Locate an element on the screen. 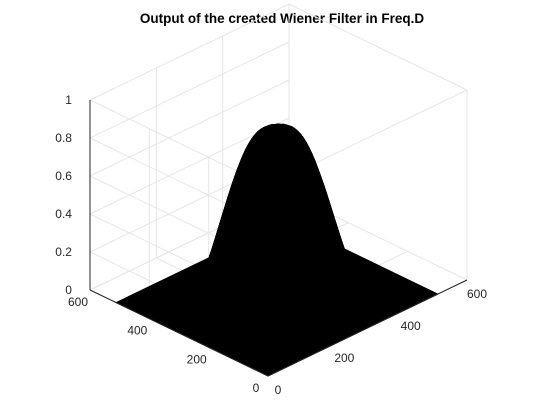 The height and width of the screenshot is (420, 560). y-axis-line is located at coordinates (179, 333).